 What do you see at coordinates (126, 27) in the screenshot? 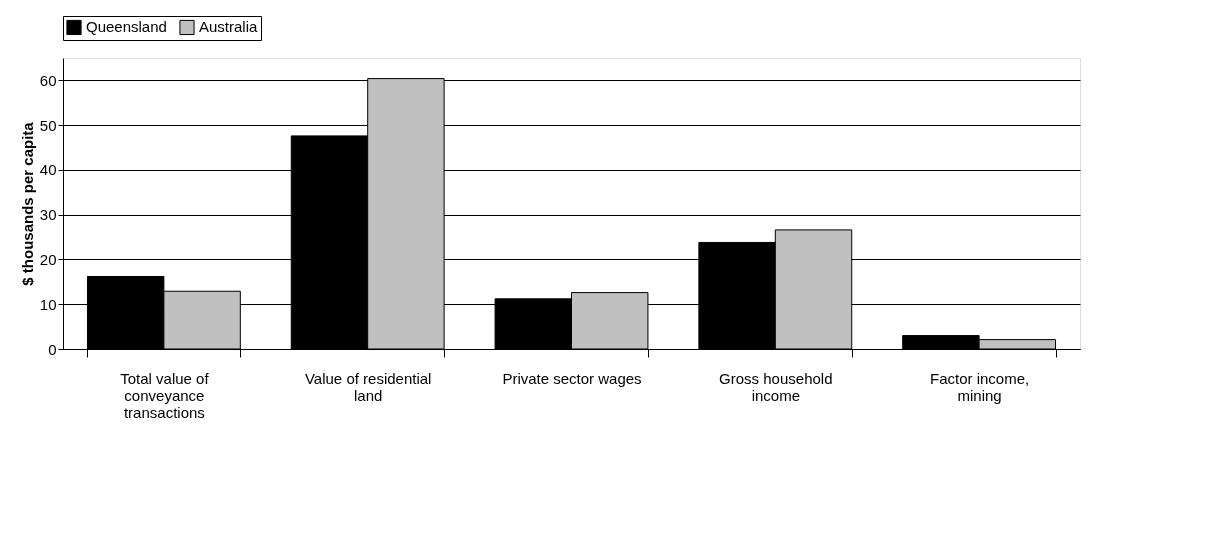
I see `legend-label: Queensland` at bounding box center [126, 27].